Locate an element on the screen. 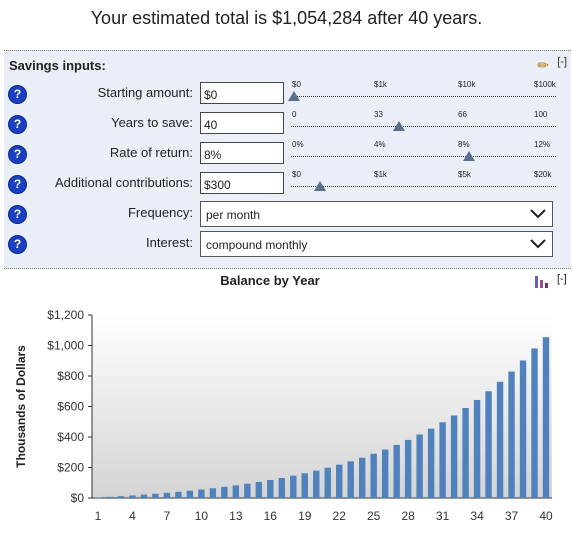 Image resolution: width=573 pixels, height=544 pixels. rate-of-return-row: ? Rate of return: 8% 0% 4% 8% 12% is located at coordinates (287, 154).